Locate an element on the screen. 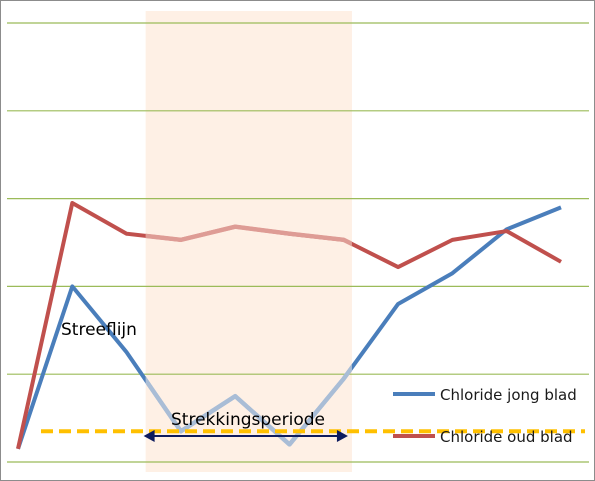  legend-label-oud-blad: Chloride oud blad is located at coordinates (506, 437).